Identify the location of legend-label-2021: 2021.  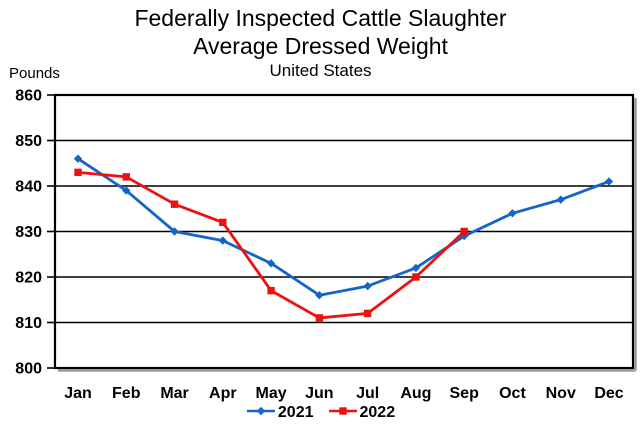
(295, 412).